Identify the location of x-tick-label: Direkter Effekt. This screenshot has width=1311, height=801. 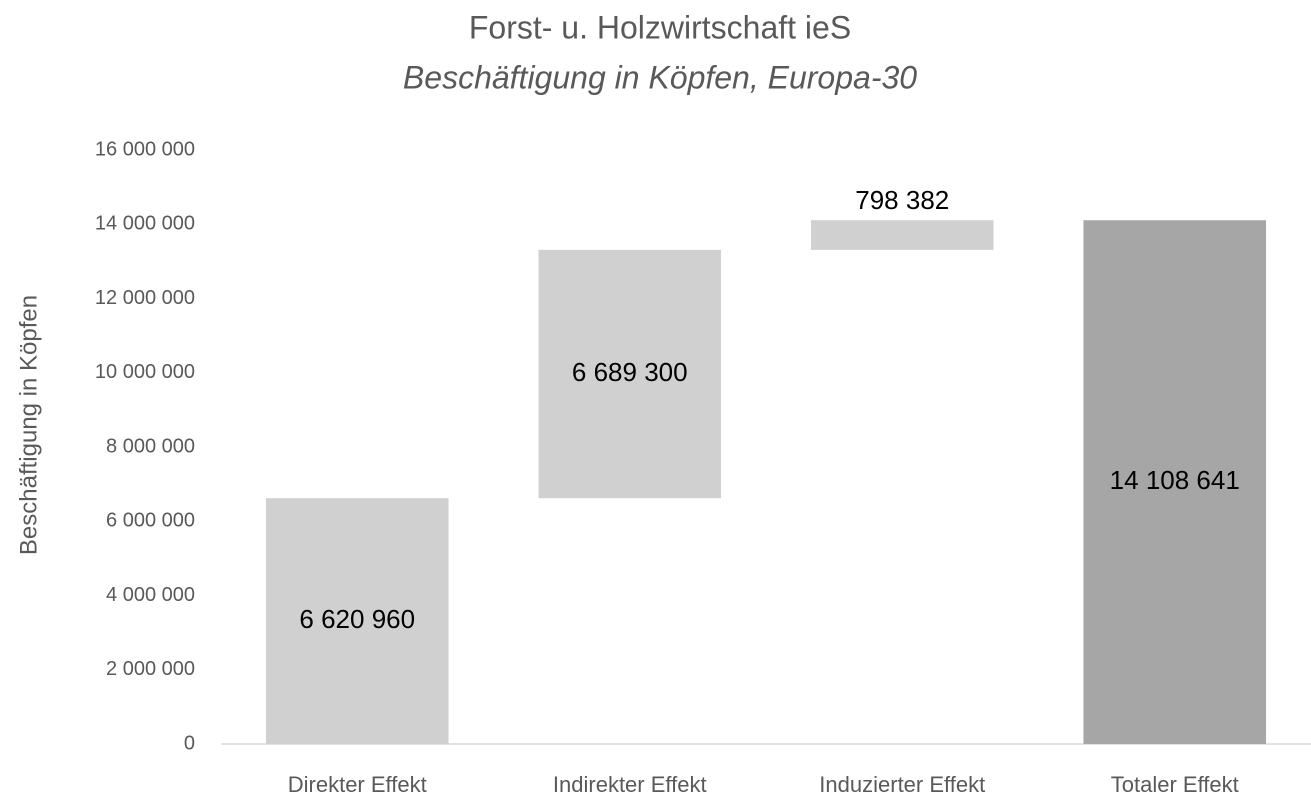
(357, 784).